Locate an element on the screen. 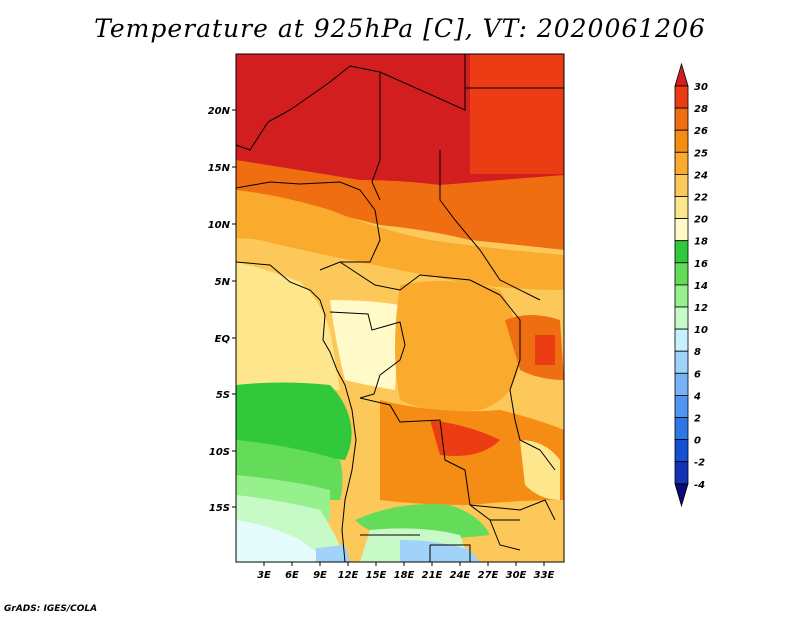 The height and width of the screenshot is (618, 800). lon-label: 12E is located at coordinates (348, 575).